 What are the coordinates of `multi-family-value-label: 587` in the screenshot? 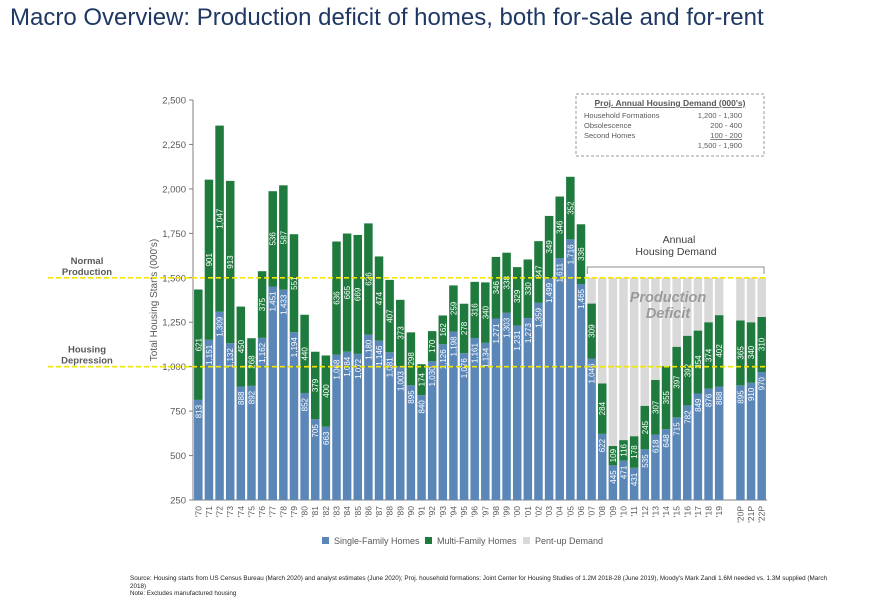 It's located at (283, 237).